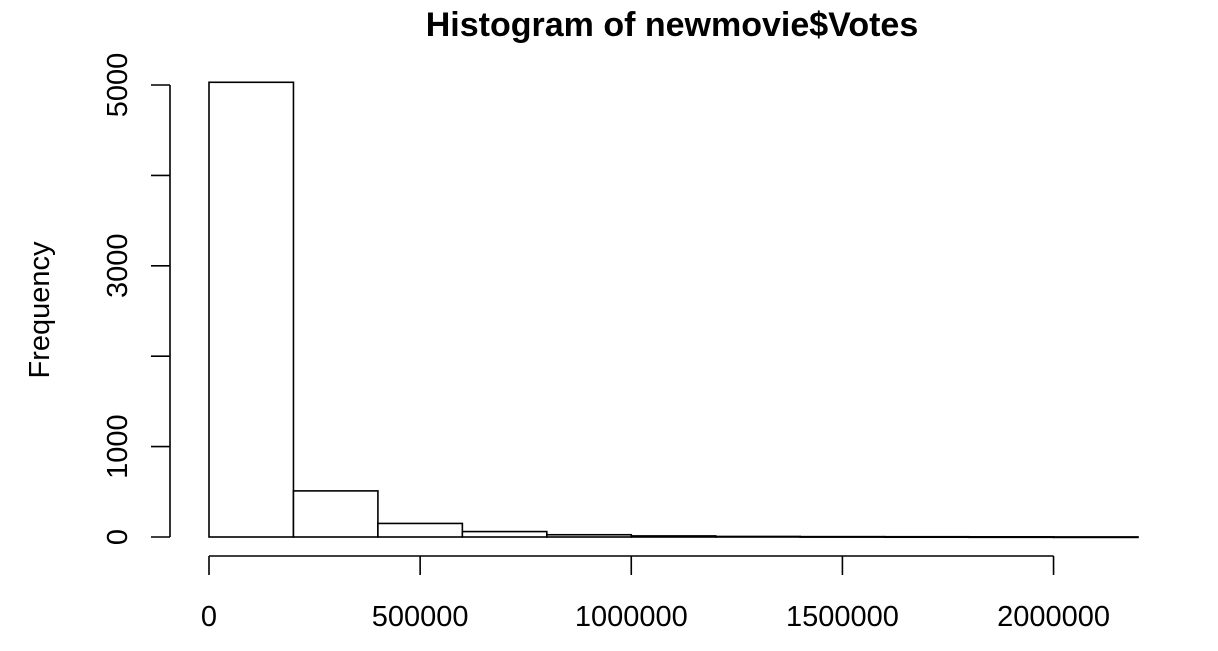  I want to click on x-tick-label-2: 1000000, so click(631, 617).